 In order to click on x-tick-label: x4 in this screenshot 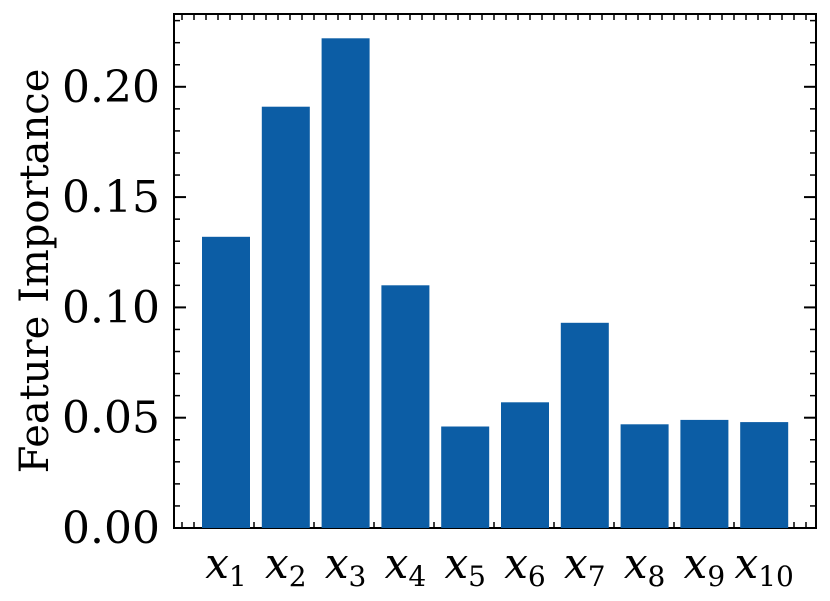, I will do `click(406, 566)`.